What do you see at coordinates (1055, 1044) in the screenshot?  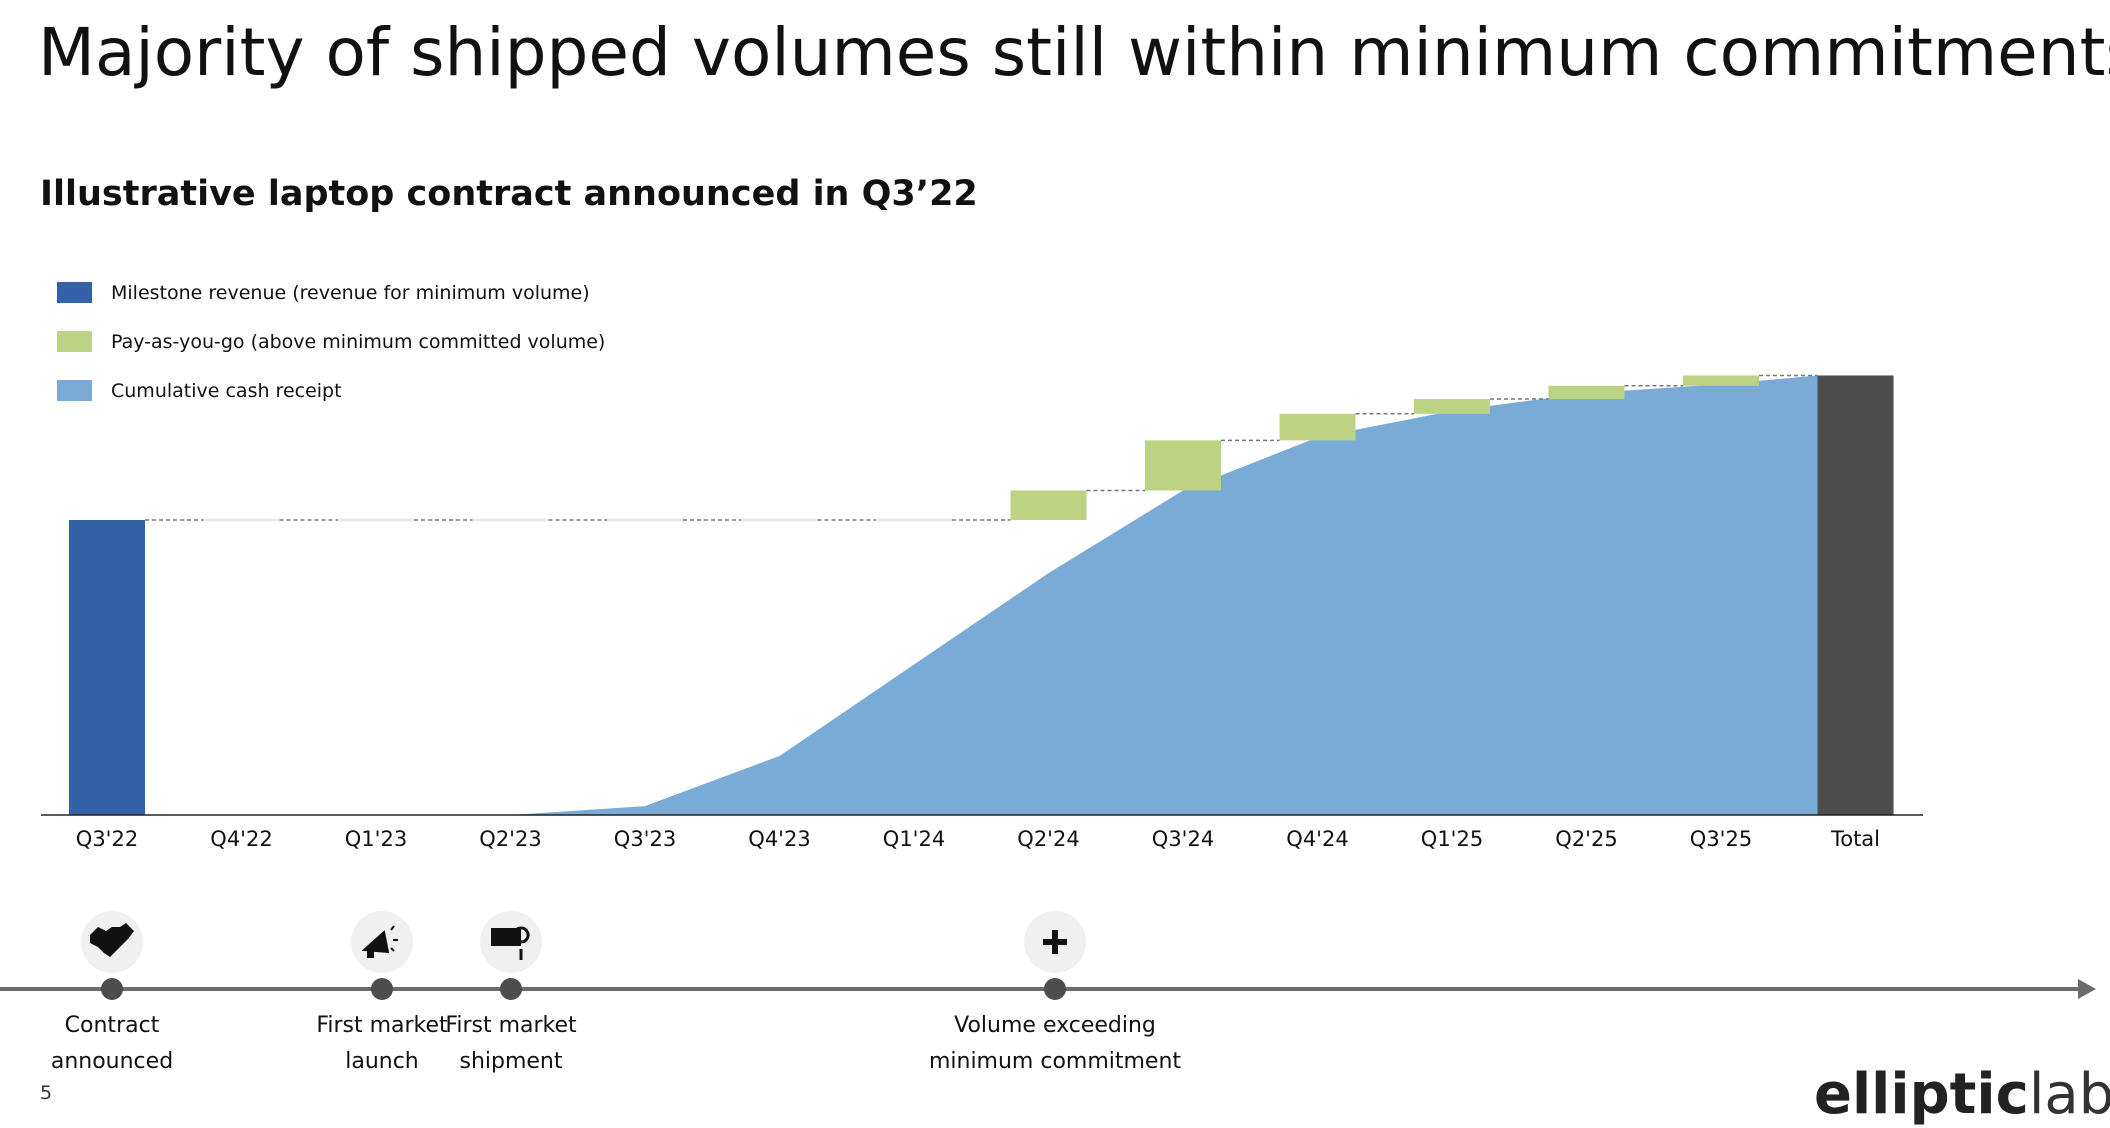 I see `timeline-label-volume-exceeding: Volume exceeding minimum commitment` at bounding box center [1055, 1044].